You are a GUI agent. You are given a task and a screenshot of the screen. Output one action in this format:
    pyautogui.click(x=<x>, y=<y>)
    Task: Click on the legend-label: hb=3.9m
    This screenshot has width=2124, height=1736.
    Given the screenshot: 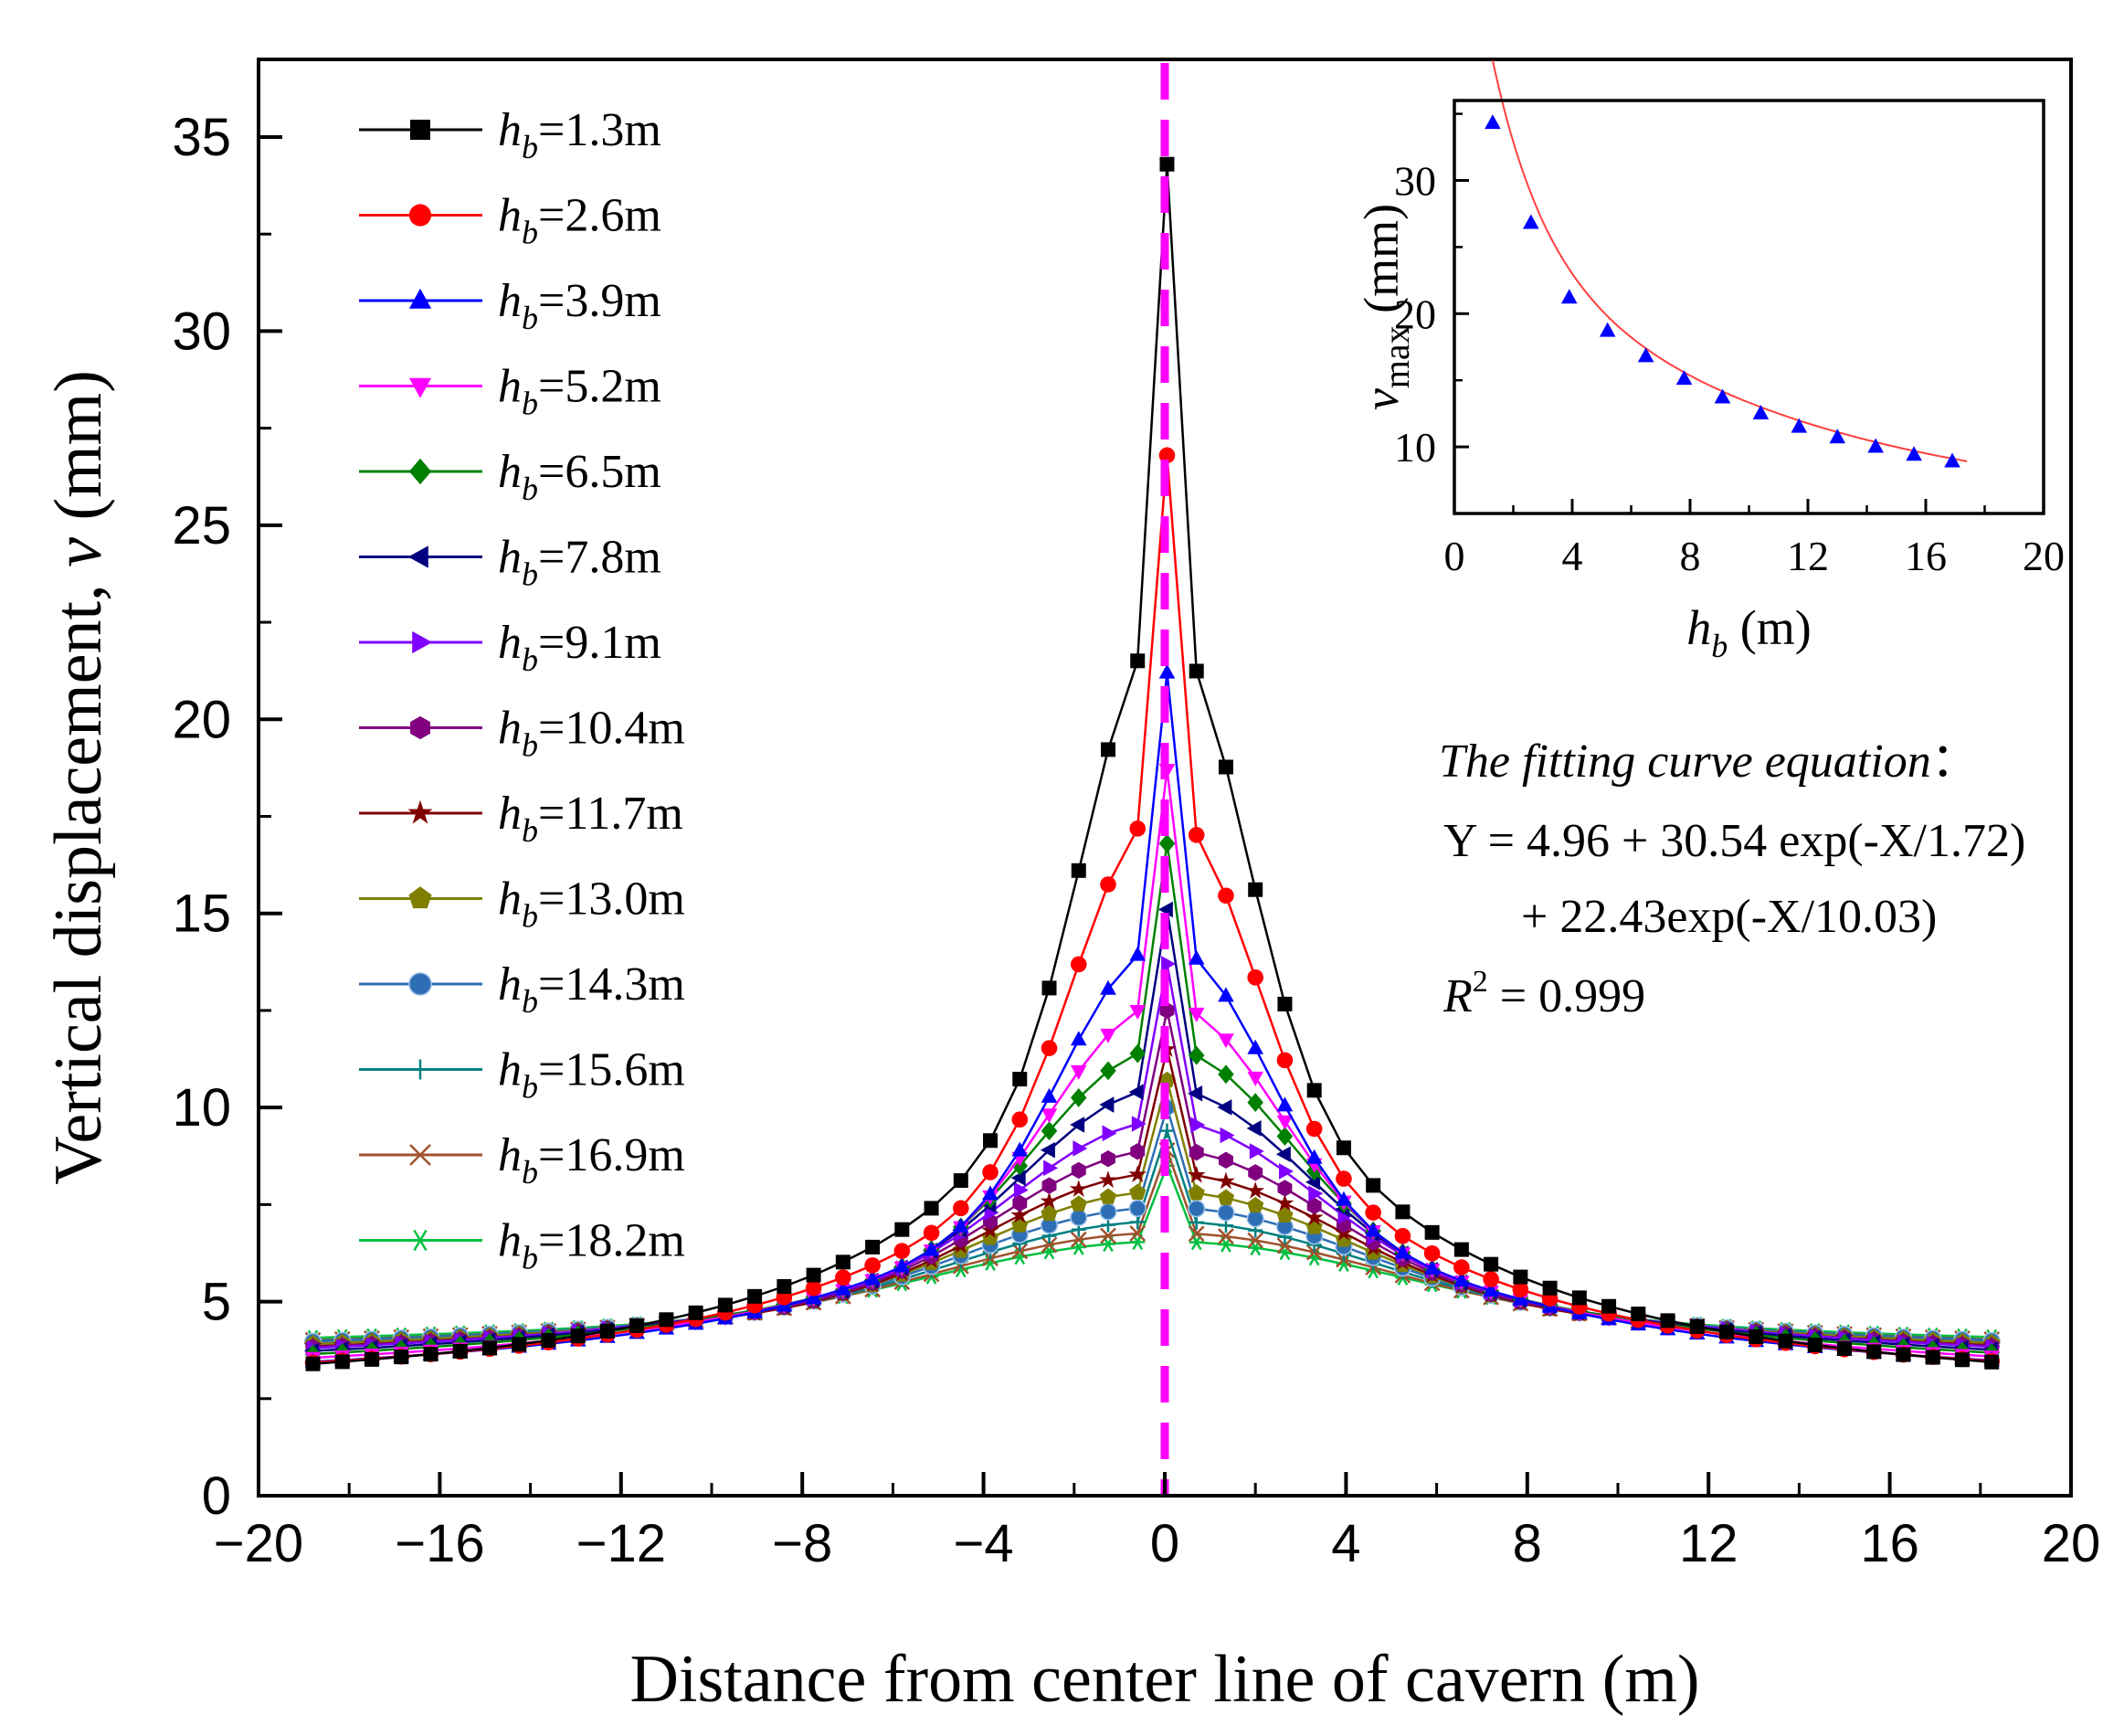 What is the action you would take?
    pyautogui.click(x=580, y=305)
    